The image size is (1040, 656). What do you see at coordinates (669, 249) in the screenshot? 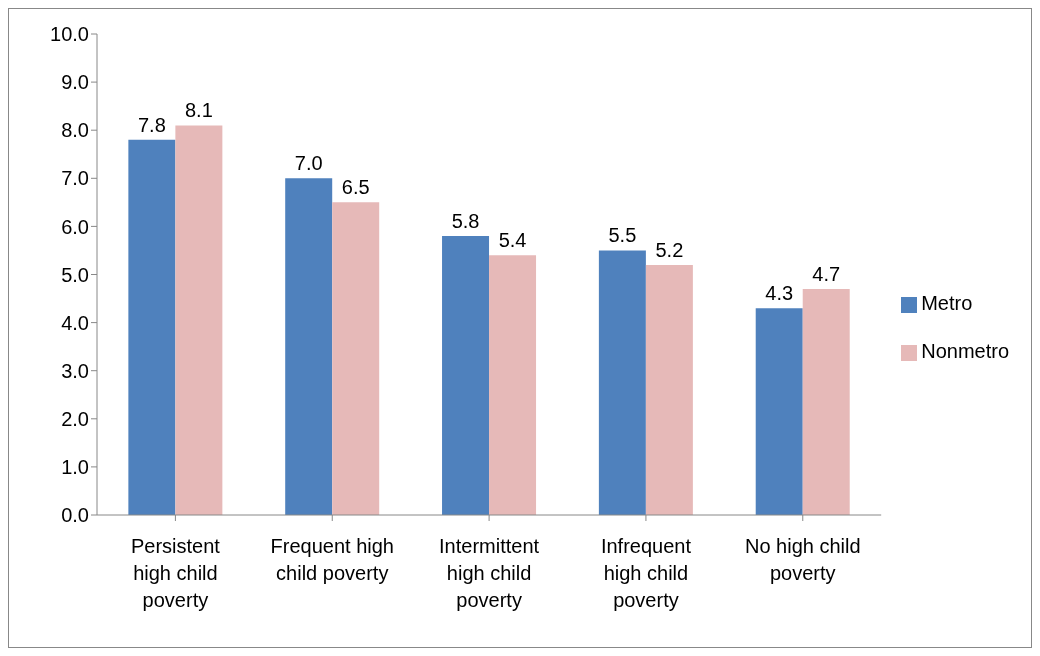
I see `data-label: 5.2` at bounding box center [669, 249].